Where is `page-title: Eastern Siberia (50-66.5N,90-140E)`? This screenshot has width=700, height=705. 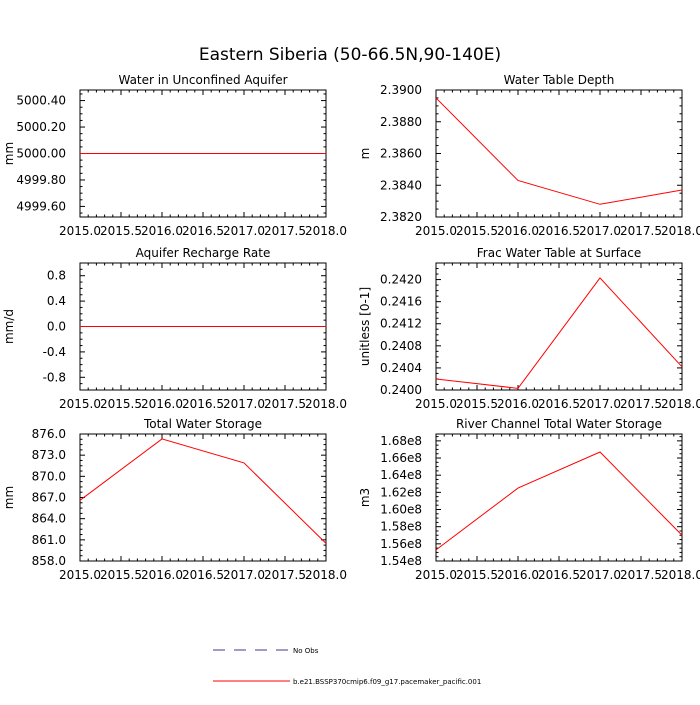 page-title: Eastern Siberia (50-66.5N,90-140E) is located at coordinates (350, 55).